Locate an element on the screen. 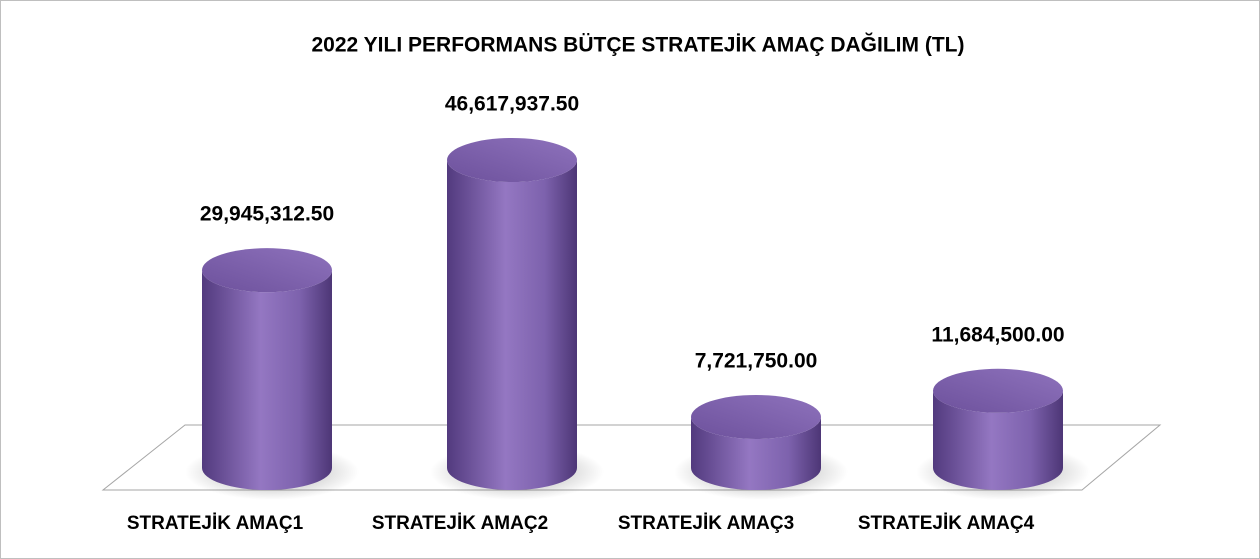 The image size is (1260, 559). x-tick-label: STRATEJİK AMAÇ1 is located at coordinates (215, 523).